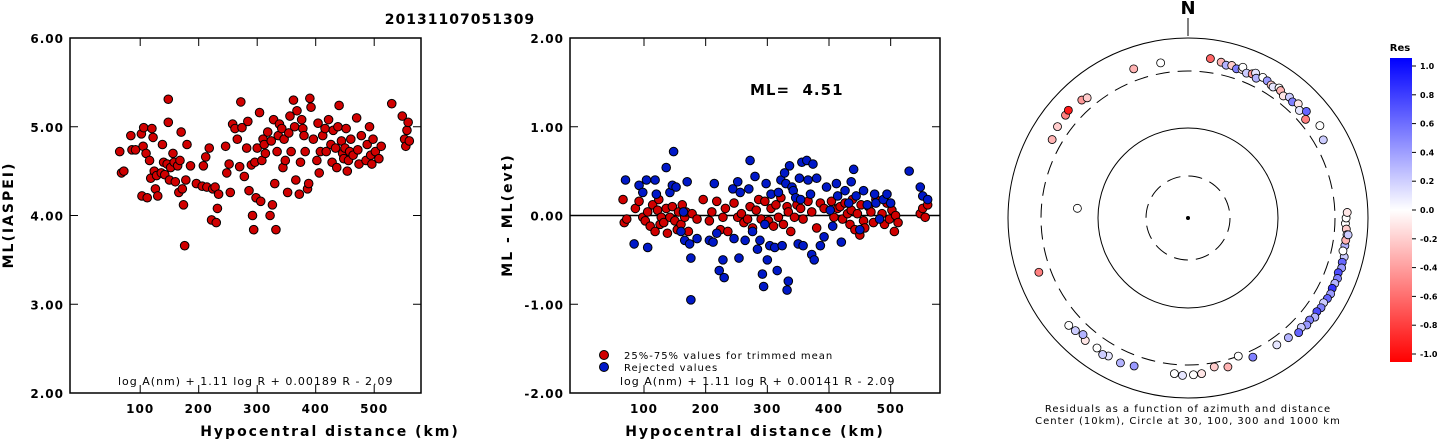  I want to click on circle-300km, so click(1188, 218).